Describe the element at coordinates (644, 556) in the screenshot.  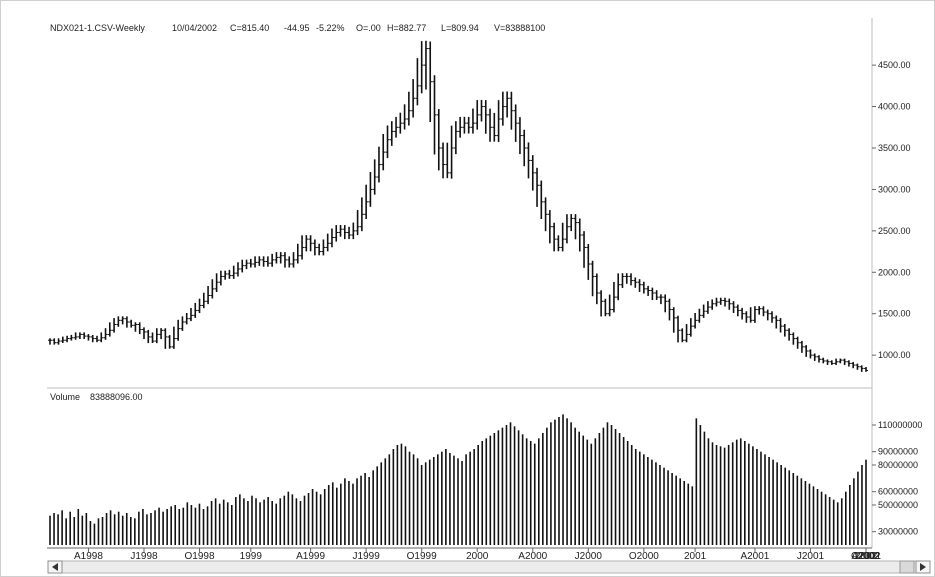
I see `x-tick-label: O2000` at that location.